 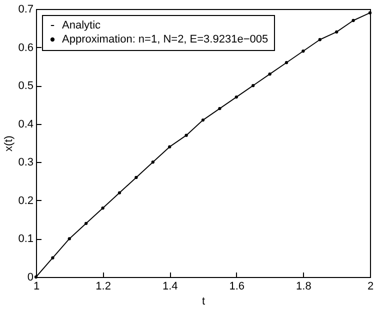 What do you see at coordinates (26, 239) in the screenshot?
I see `y-tick-label: 0.1` at bounding box center [26, 239].